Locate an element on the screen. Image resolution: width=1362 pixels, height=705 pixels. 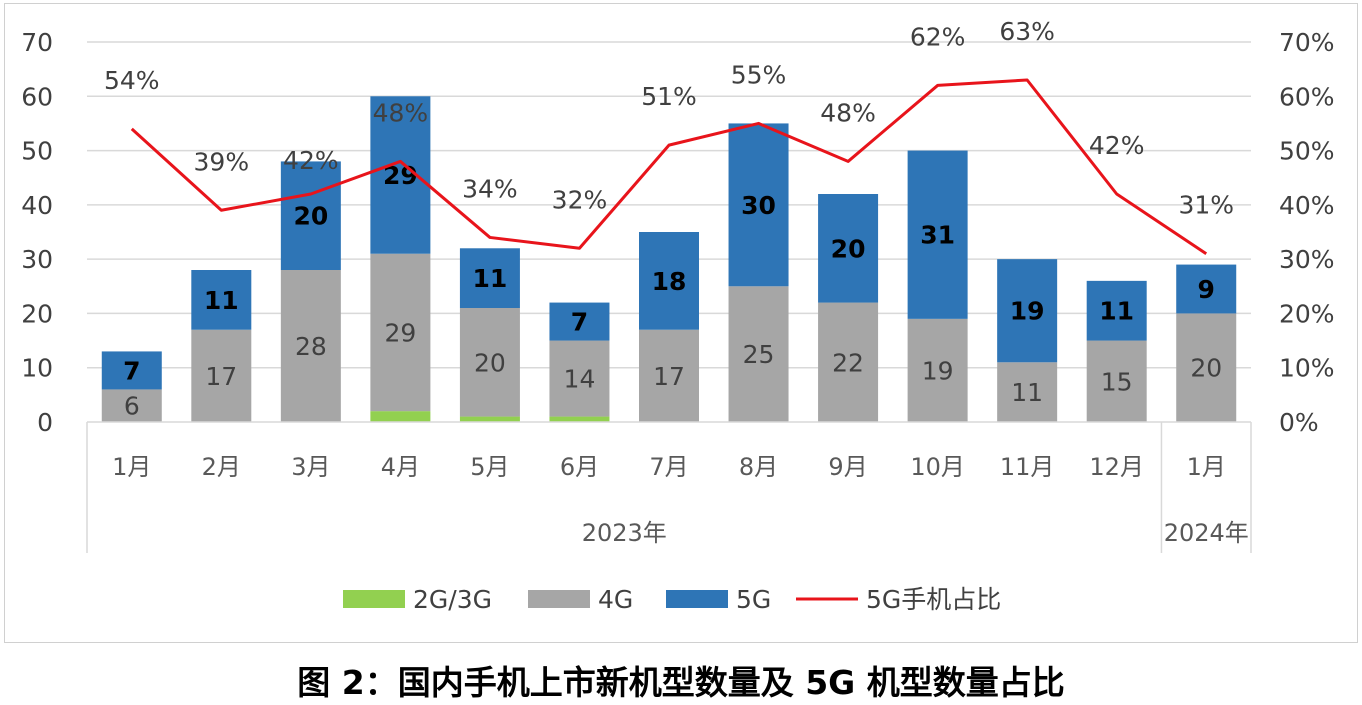
data-label-4g: 20 is located at coordinates (1206, 368).